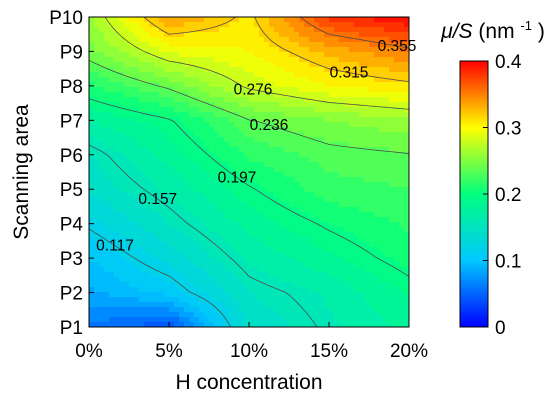 This screenshot has height=401, width=550. What do you see at coordinates (160, 277) in the screenshot?
I see `contour-line` at bounding box center [160, 277].